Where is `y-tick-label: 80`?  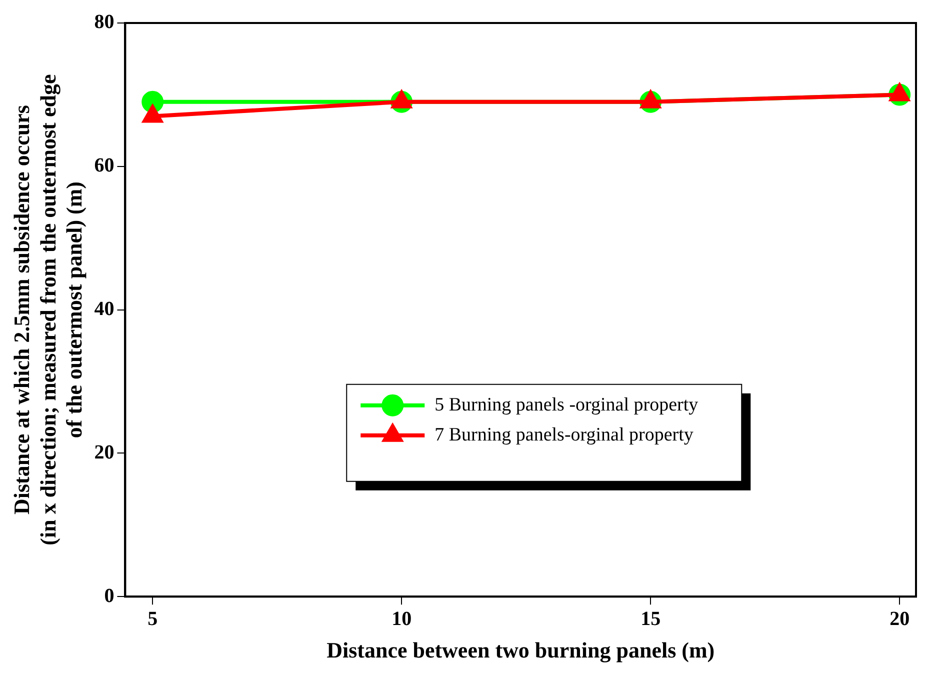 y-tick-label: 80 is located at coordinates (104, 22).